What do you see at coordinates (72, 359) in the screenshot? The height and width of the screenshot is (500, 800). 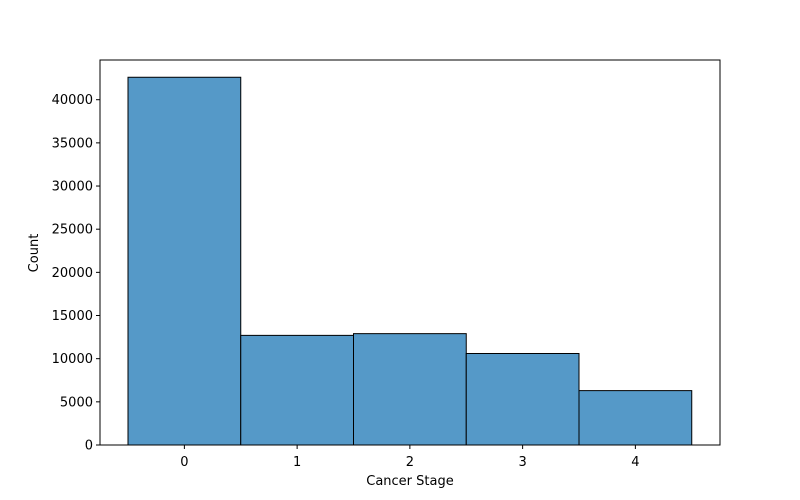 I see `y-tick-label: 10000` at bounding box center [72, 359].